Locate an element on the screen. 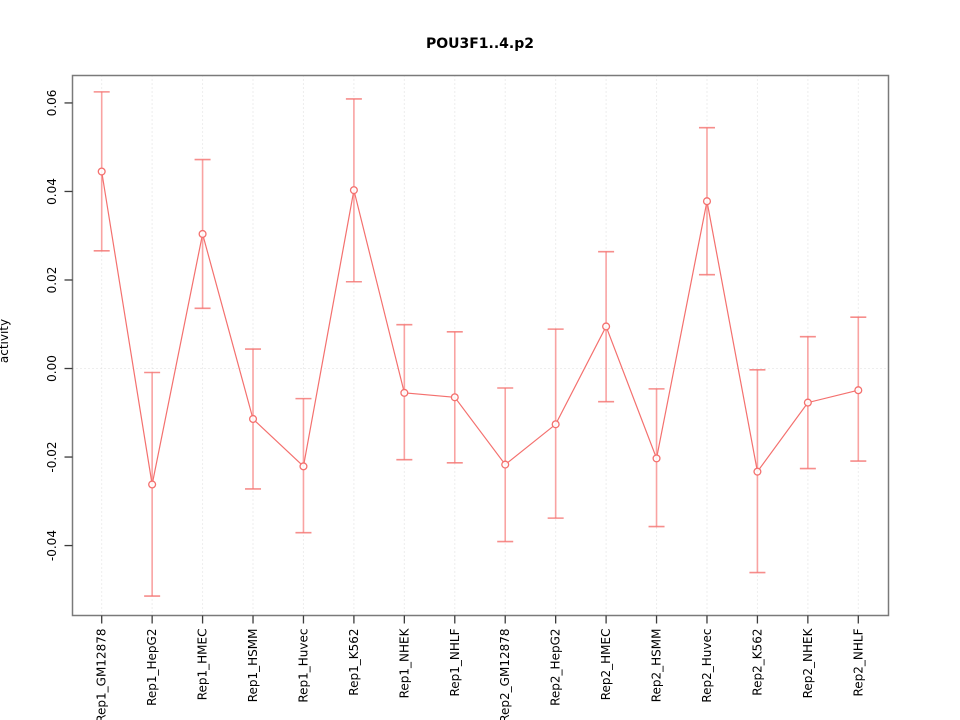  x-tick-label: Rep1_Huvec is located at coordinates (303, 666).